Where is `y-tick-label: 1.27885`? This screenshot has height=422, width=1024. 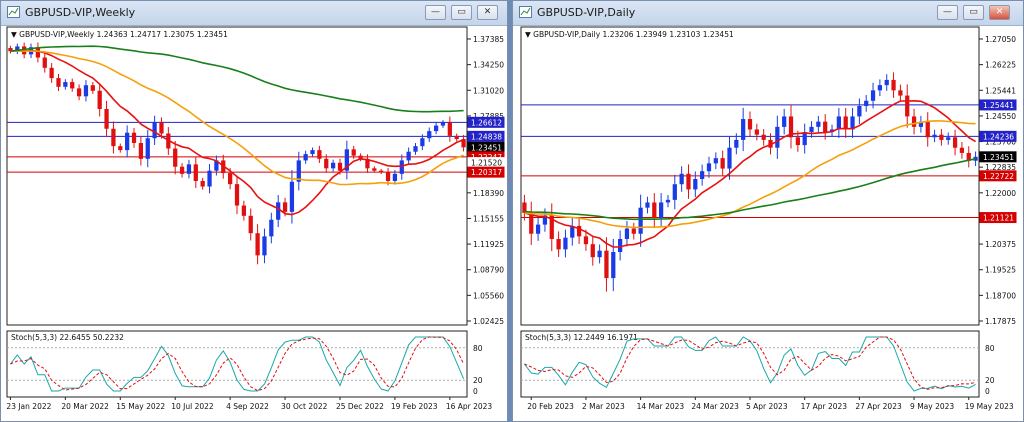 y-tick-label: 1.27885 is located at coordinates (488, 116).